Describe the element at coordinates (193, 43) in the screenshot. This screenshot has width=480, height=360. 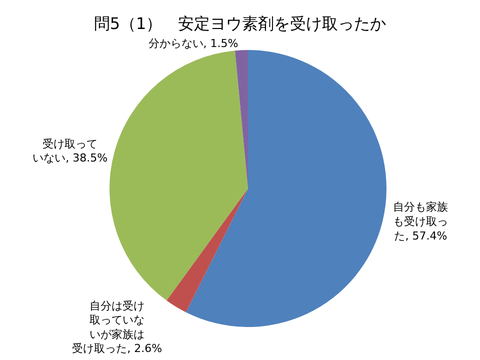
I see `slice-label: 分からない, 1.5%` at that location.